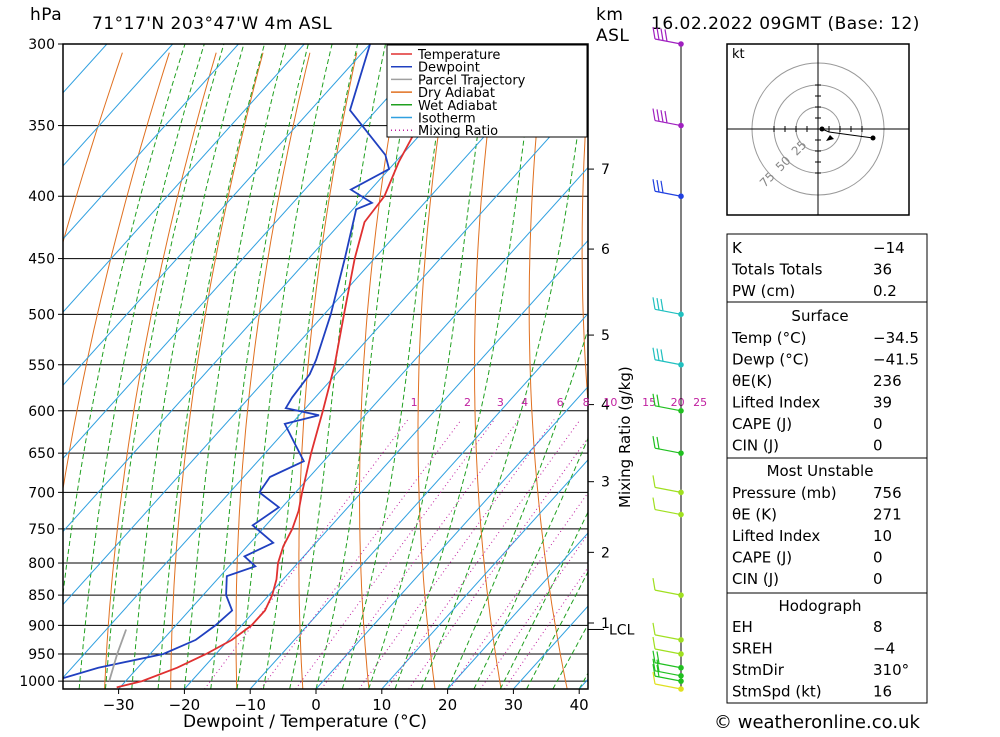 The image size is (1000, 737). I want to click on param-label: θE (K), so click(754, 515).